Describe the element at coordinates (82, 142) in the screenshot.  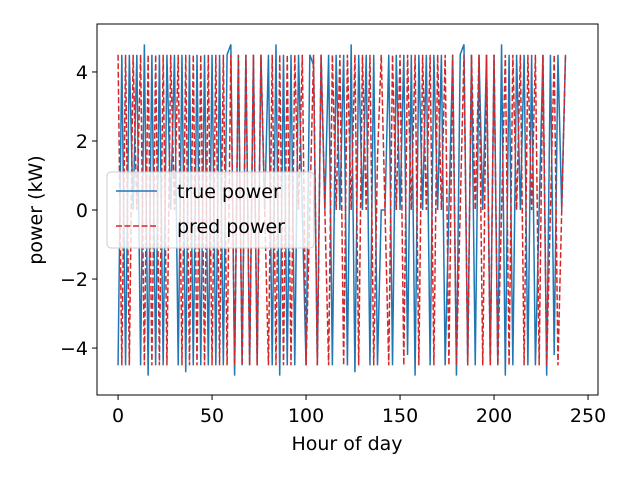
I see `y-tick-label: 2` at that location.